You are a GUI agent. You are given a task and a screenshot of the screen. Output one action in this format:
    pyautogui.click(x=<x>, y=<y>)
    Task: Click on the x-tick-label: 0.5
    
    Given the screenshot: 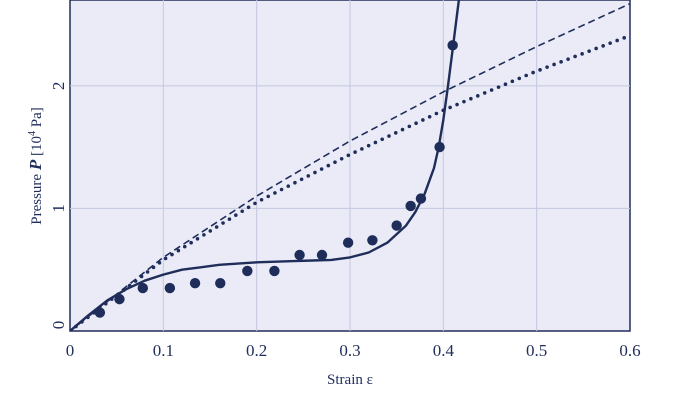 What is the action you would take?
    pyautogui.click(x=536, y=350)
    